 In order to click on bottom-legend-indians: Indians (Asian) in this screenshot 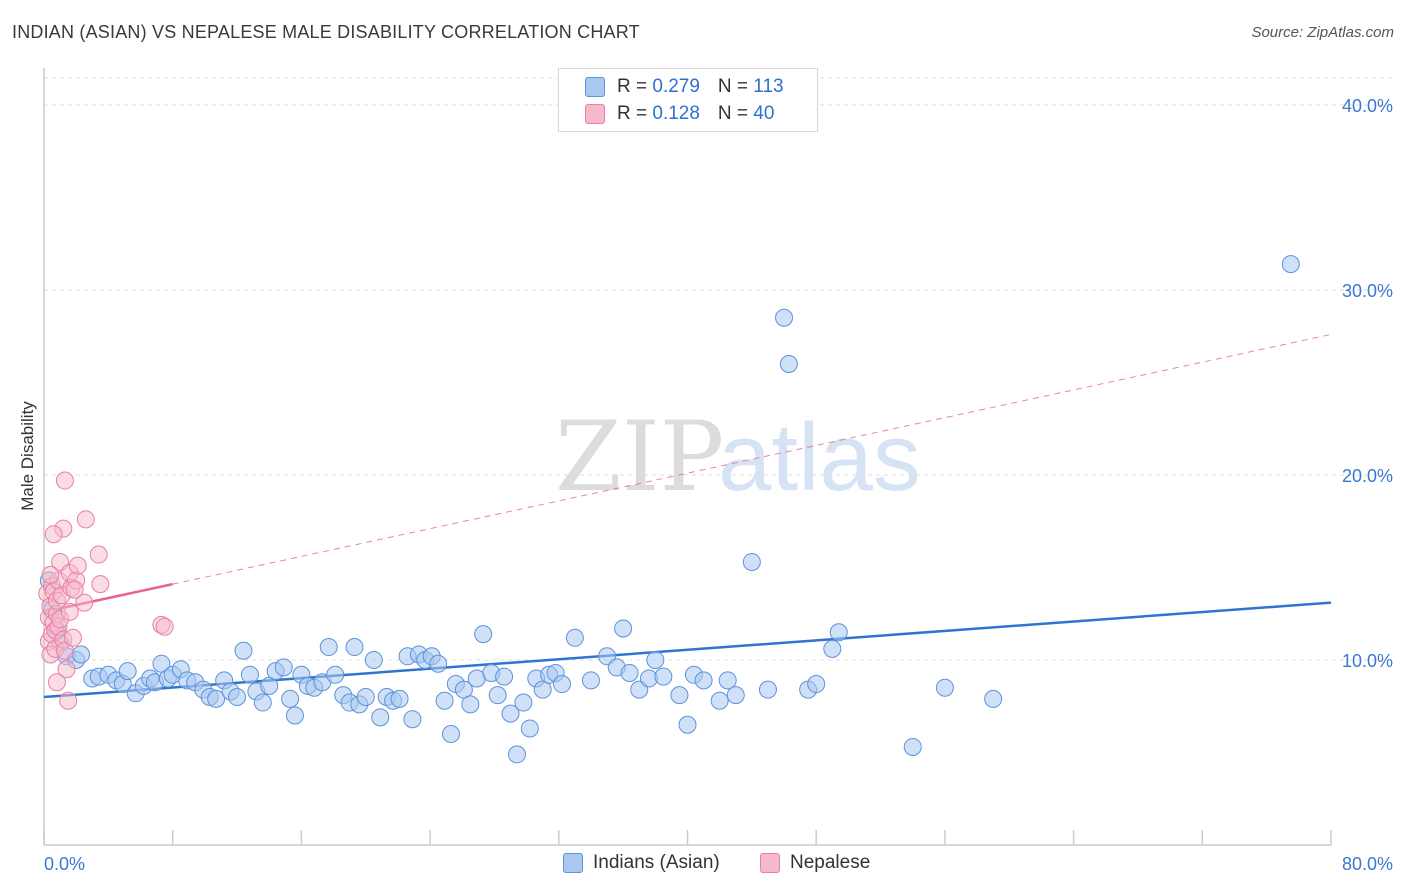, I will do `click(641, 863)`.